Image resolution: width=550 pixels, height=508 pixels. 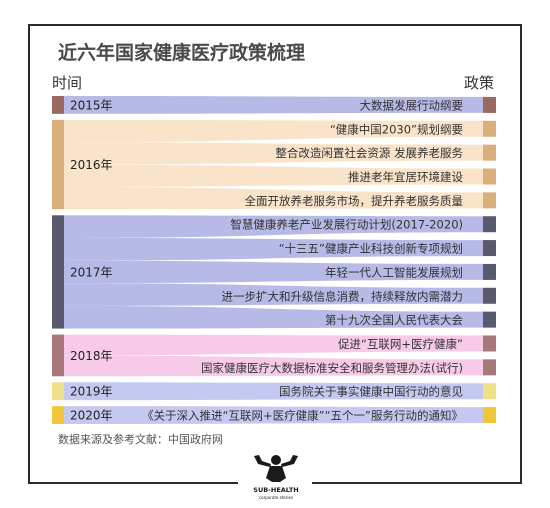 What do you see at coordinates (479, 83) in the screenshot?
I see `policy-axis-header: 政策` at bounding box center [479, 83].